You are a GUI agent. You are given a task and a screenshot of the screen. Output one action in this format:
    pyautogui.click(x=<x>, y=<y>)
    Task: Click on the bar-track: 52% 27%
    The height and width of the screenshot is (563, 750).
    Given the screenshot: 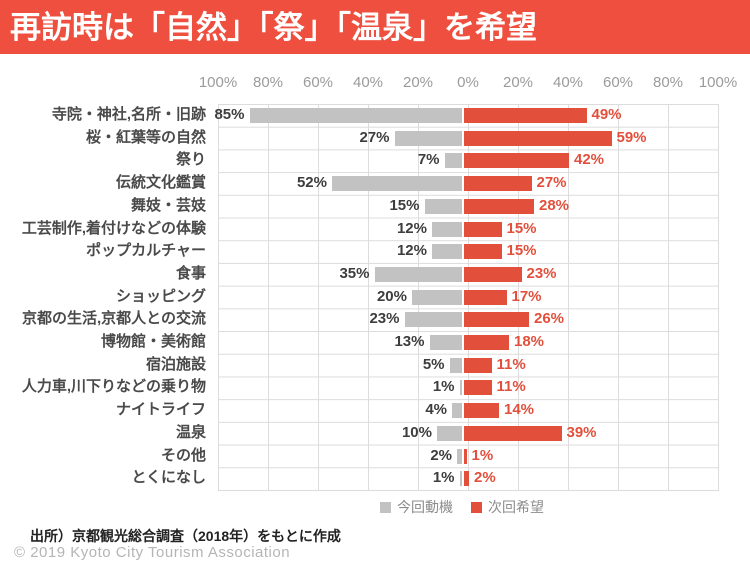 What is the action you would take?
    pyautogui.click(x=462, y=183)
    